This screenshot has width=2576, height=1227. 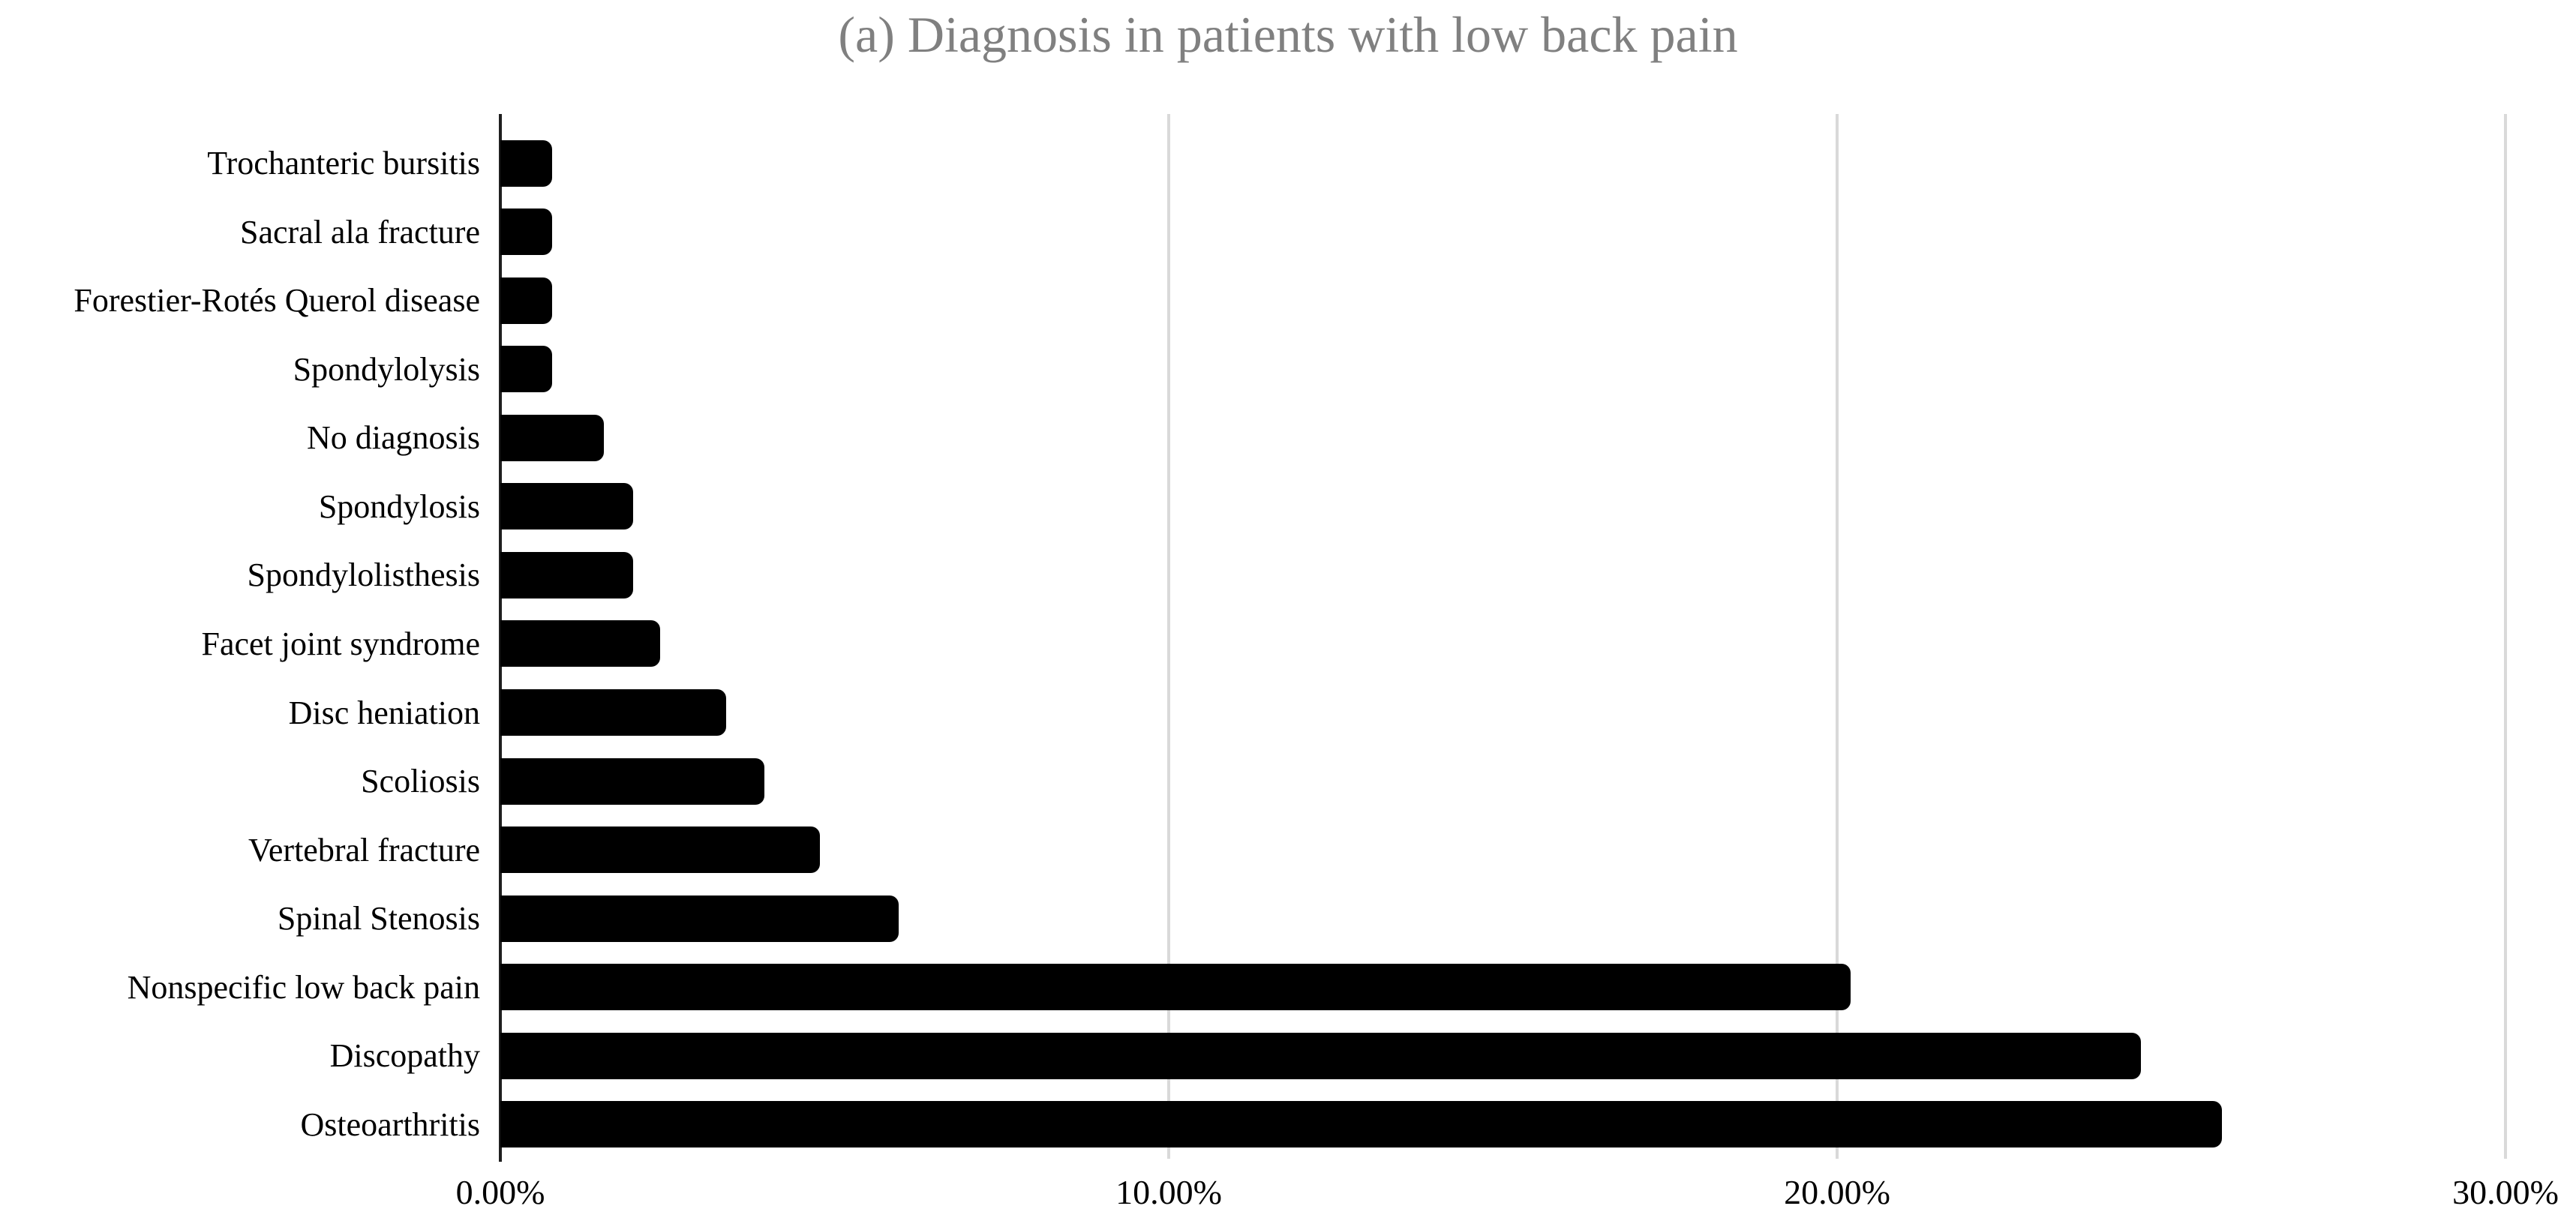 What do you see at coordinates (399, 506) in the screenshot?
I see `category-label: Spondylosis` at bounding box center [399, 506].